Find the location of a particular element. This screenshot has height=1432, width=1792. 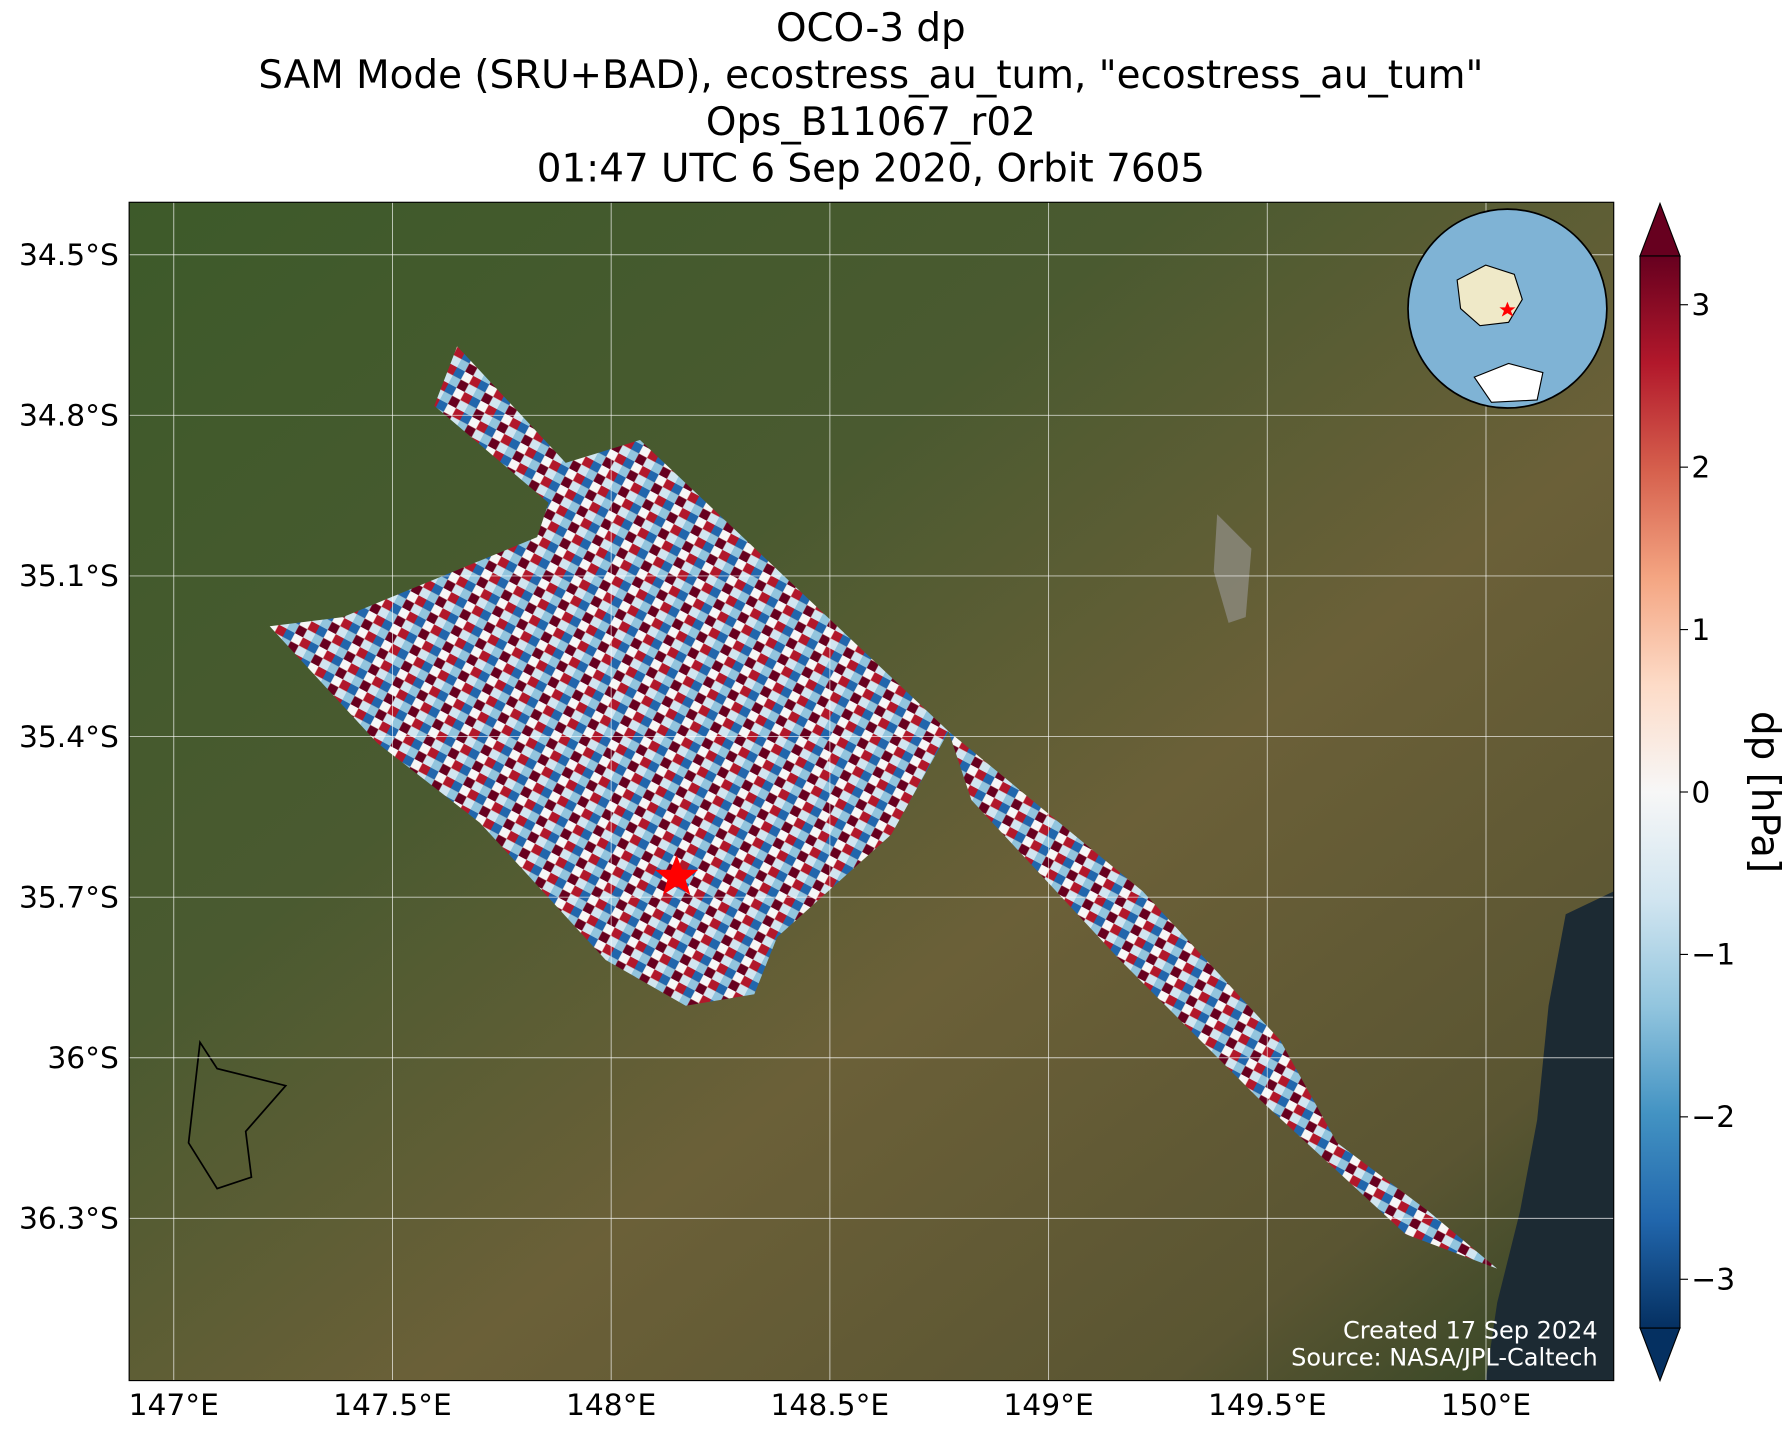

x-tick-label: 149.5°E is located at coordinates (1267, 1405).